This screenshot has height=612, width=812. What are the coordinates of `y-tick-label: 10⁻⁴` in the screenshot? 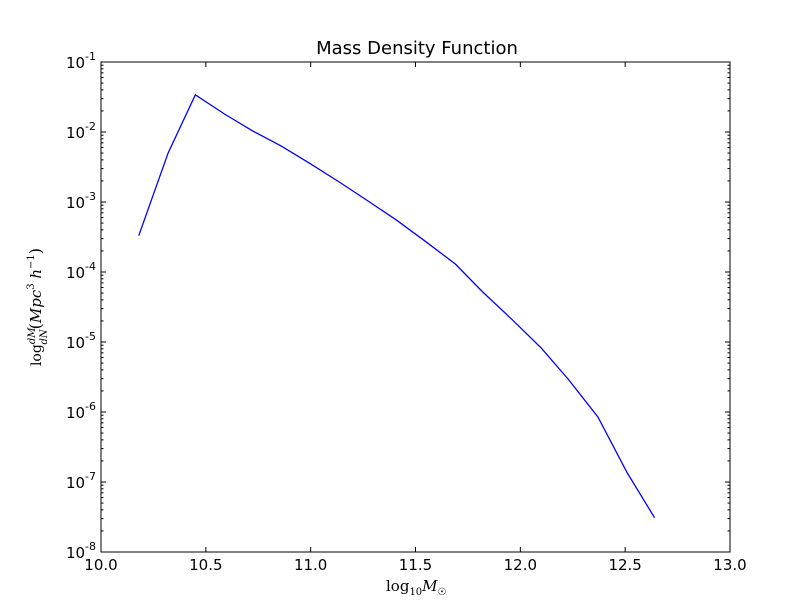 It's located at (81, 271).